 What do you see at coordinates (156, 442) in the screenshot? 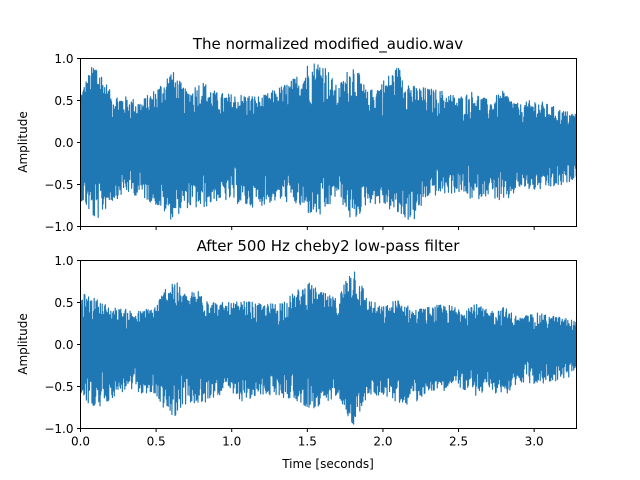
I see `bottom-xtick-label: 0.5` at bounding box center [156, 442].